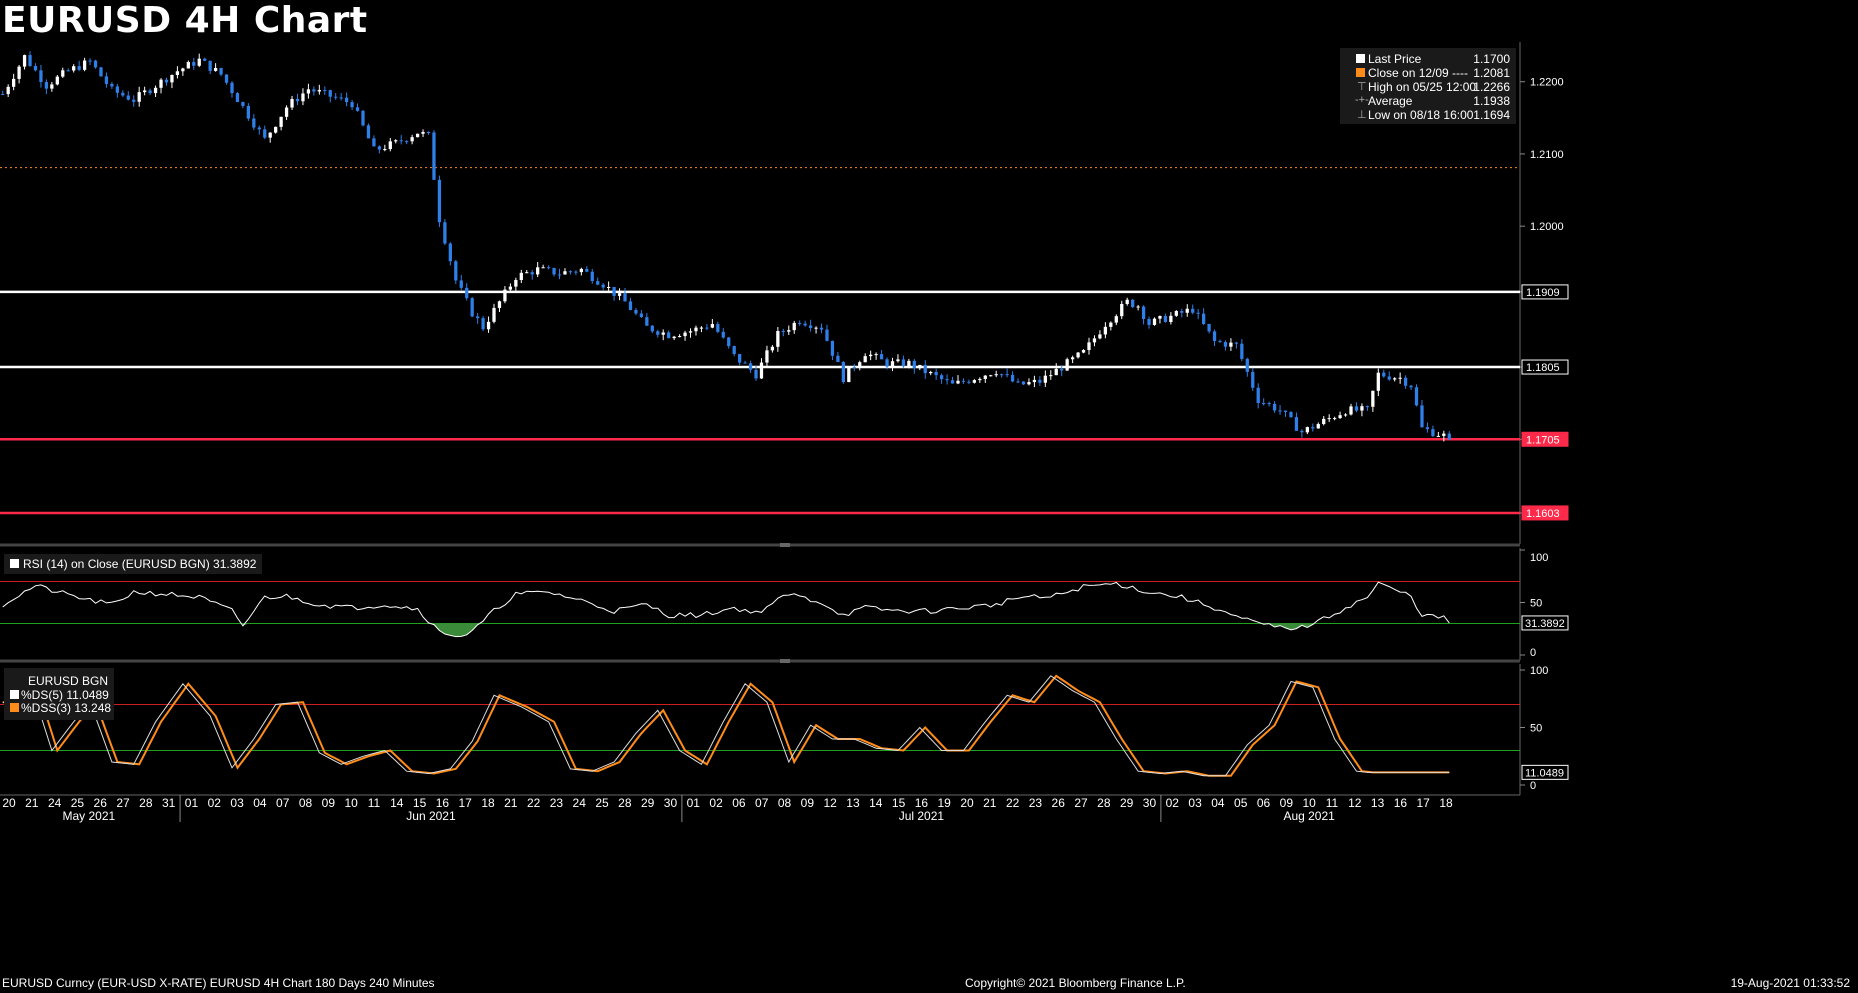  I want to click on dss-level-lines, so click(760, 727).